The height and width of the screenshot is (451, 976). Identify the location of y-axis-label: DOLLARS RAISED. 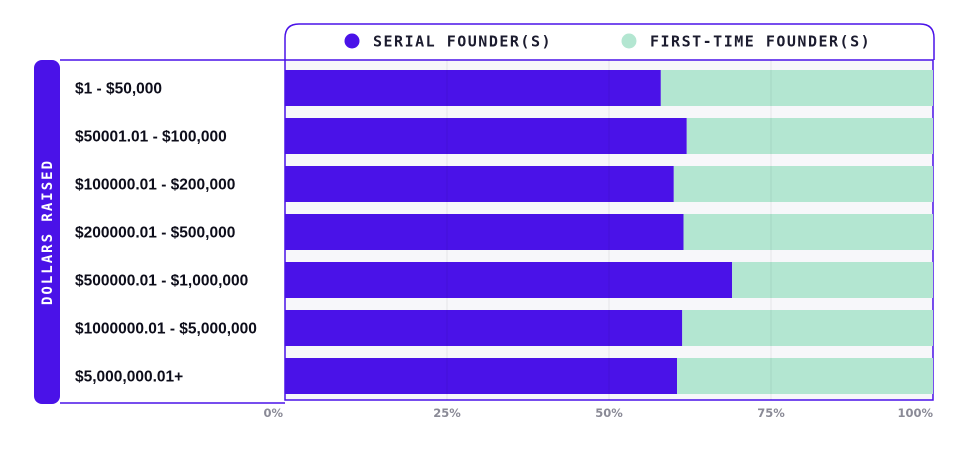
(48, 232).